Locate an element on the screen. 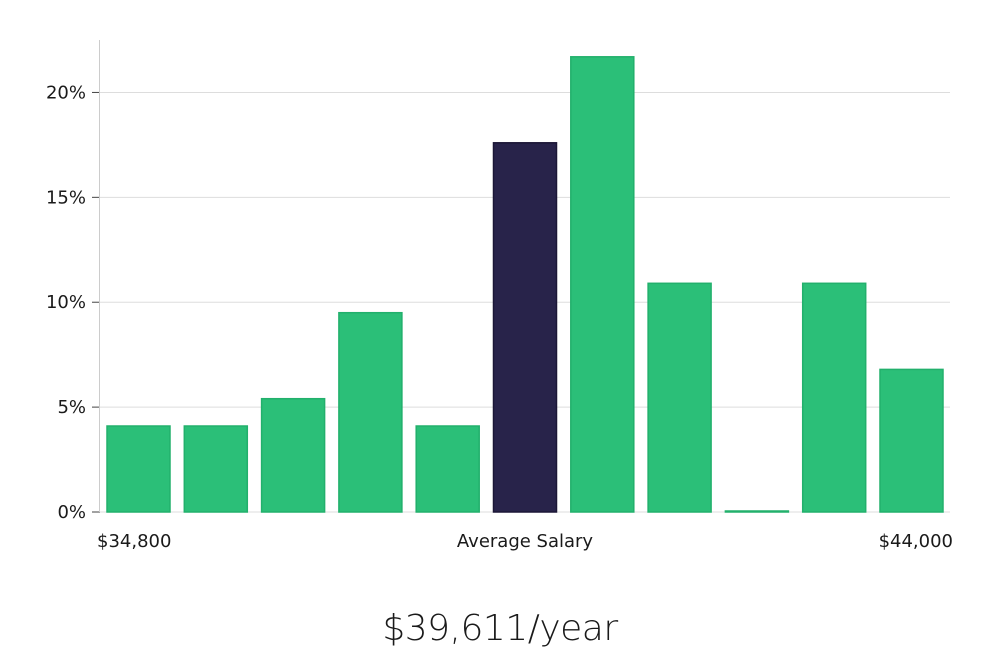  average-salary-value: $39,611/year is located at coordinates (500, 628).